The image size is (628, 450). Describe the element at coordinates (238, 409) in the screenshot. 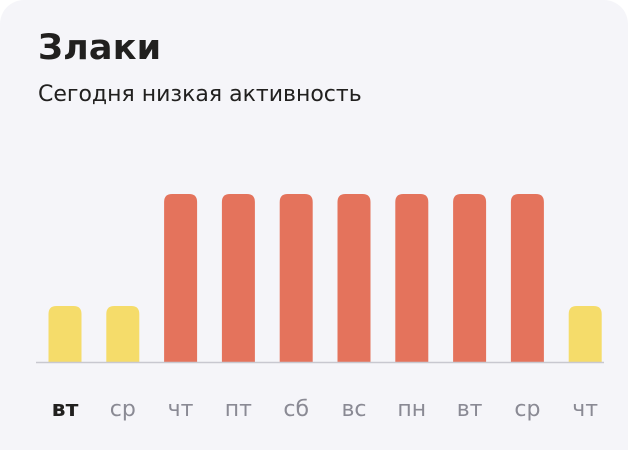

I see `day-label-3: пт` at that location.